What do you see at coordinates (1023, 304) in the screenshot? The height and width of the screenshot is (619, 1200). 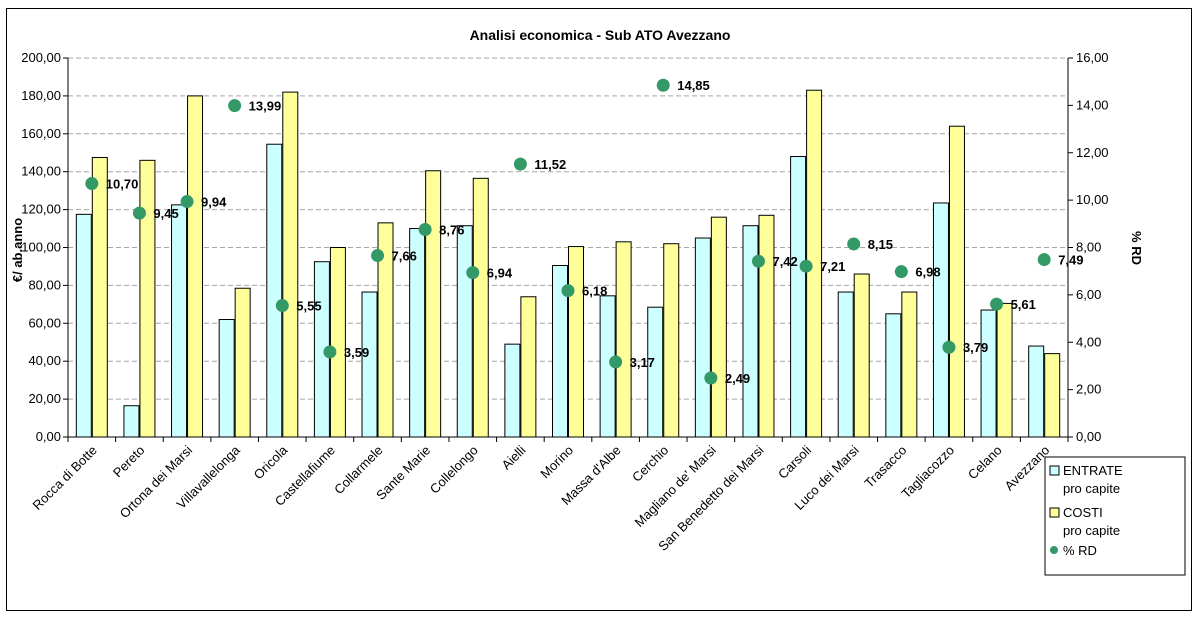 I see `rd-data-label: 5,61` at bounding box center [1023, 304].